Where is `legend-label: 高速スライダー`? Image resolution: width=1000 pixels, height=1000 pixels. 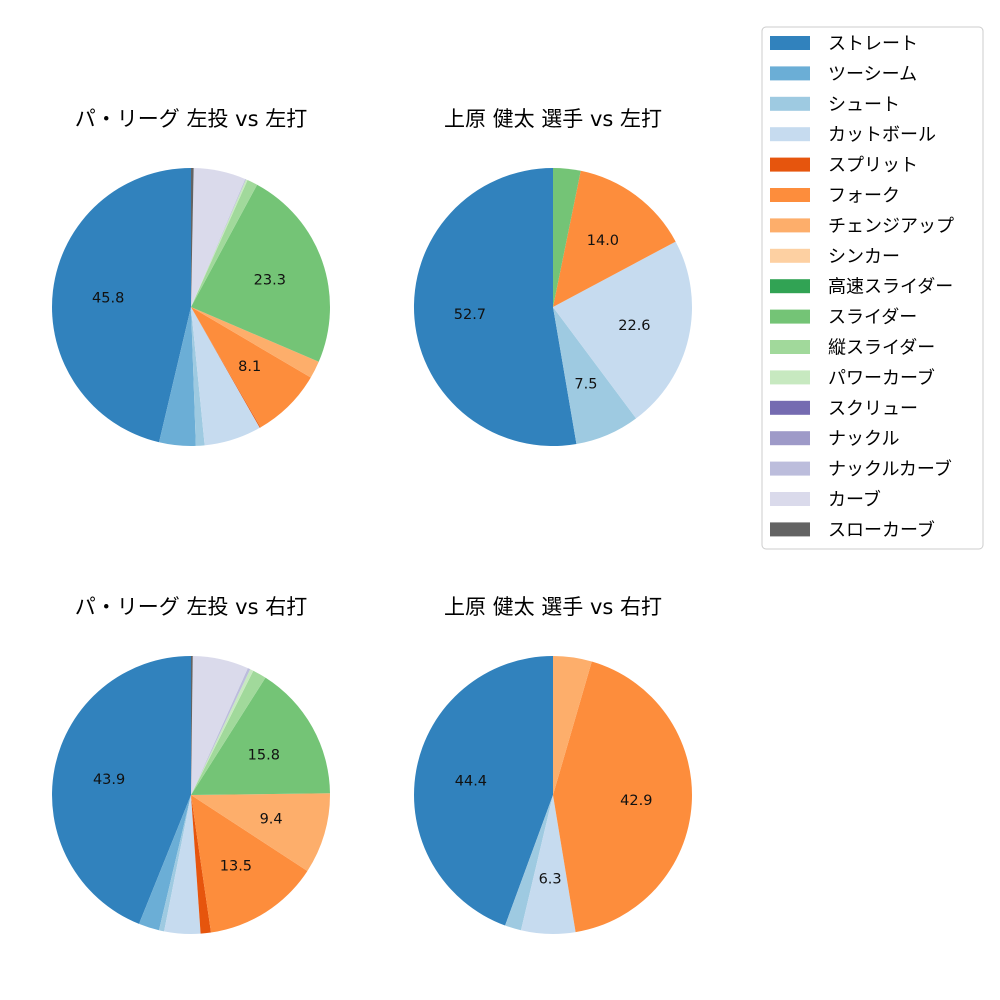
legend-label: 高速スライダー is located at coordinates (890, 287).